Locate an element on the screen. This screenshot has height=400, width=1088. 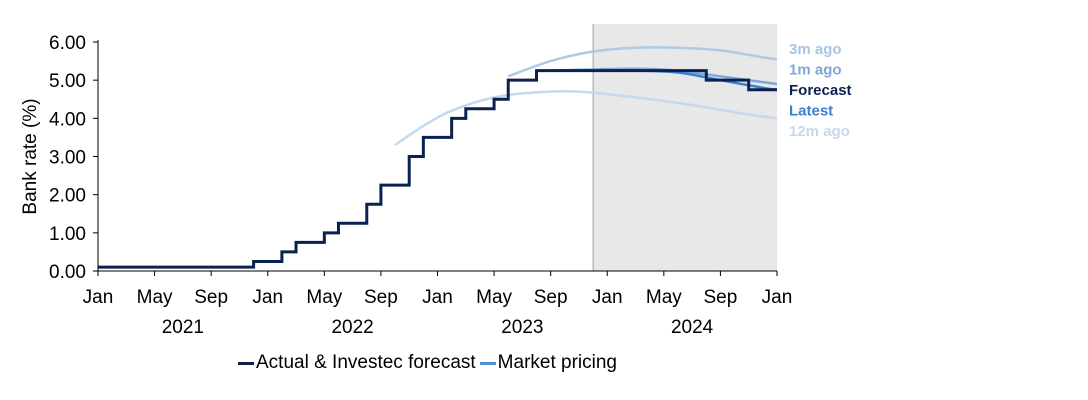
series-line-12m-ago is located at coordinates (586, 118).